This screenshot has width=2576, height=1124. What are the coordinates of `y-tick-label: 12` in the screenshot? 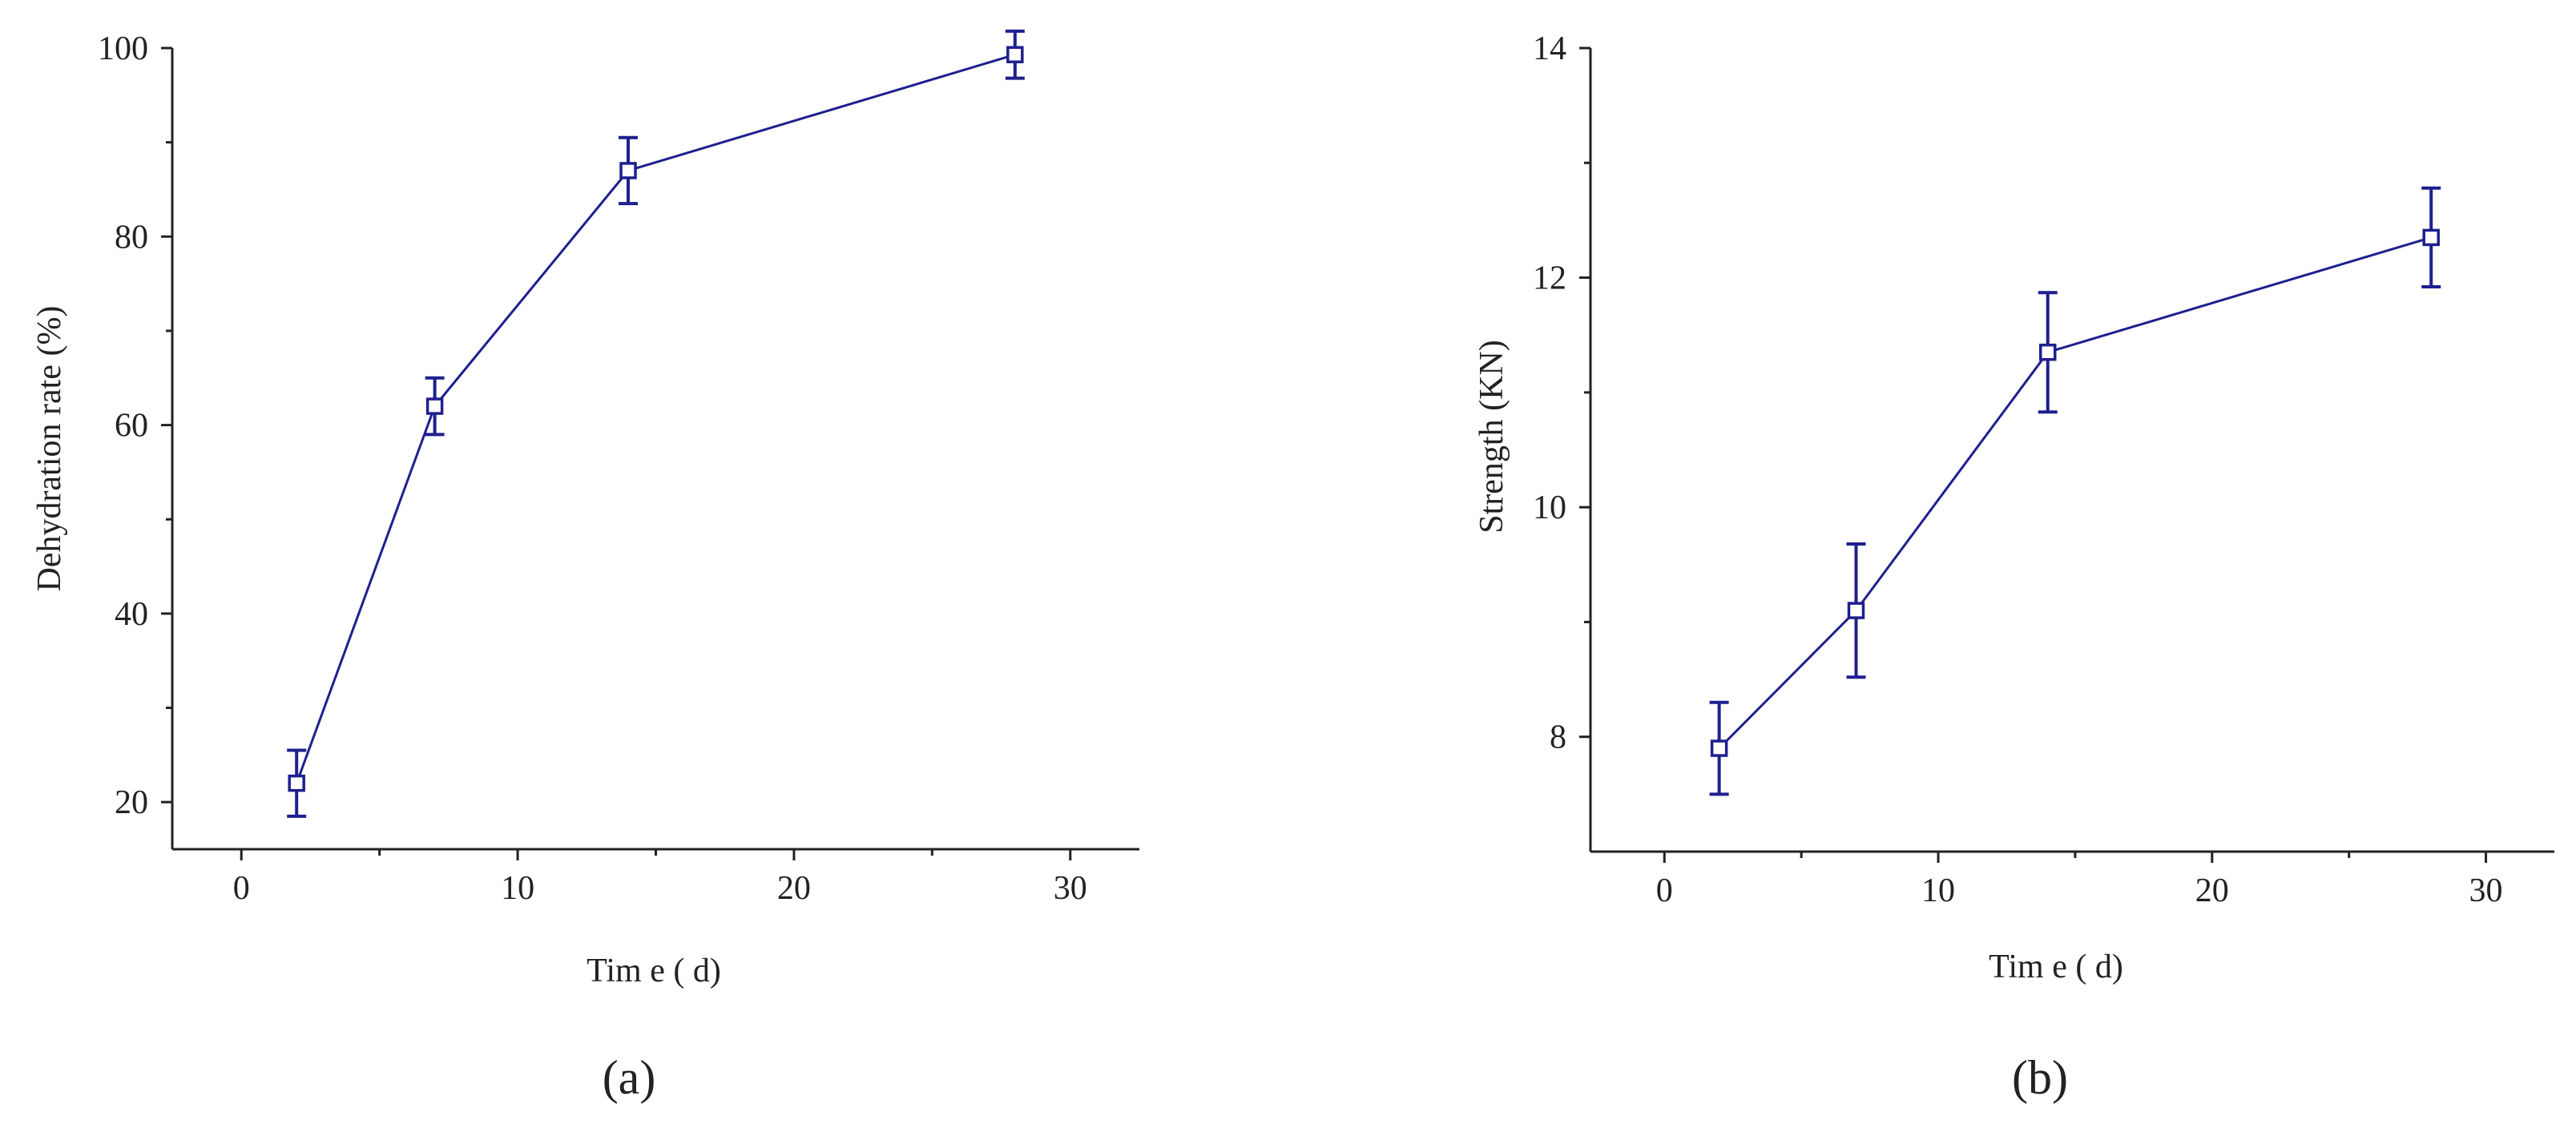 It's located at (1549, 278).